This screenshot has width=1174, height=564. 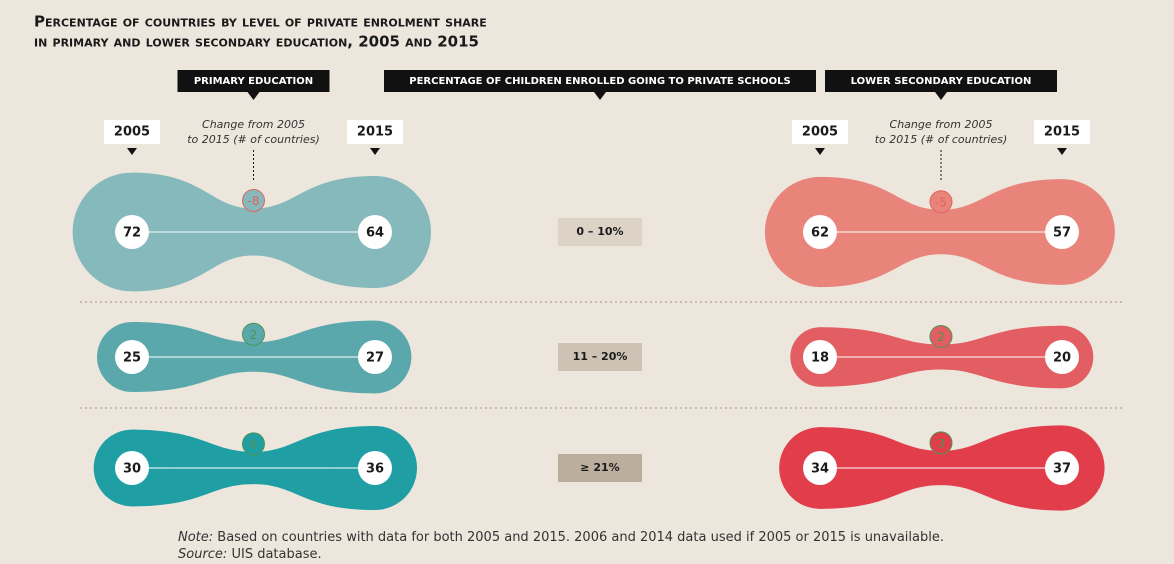 I want to click on panel-header: Lower secondary education, so click(x=941, y=81).